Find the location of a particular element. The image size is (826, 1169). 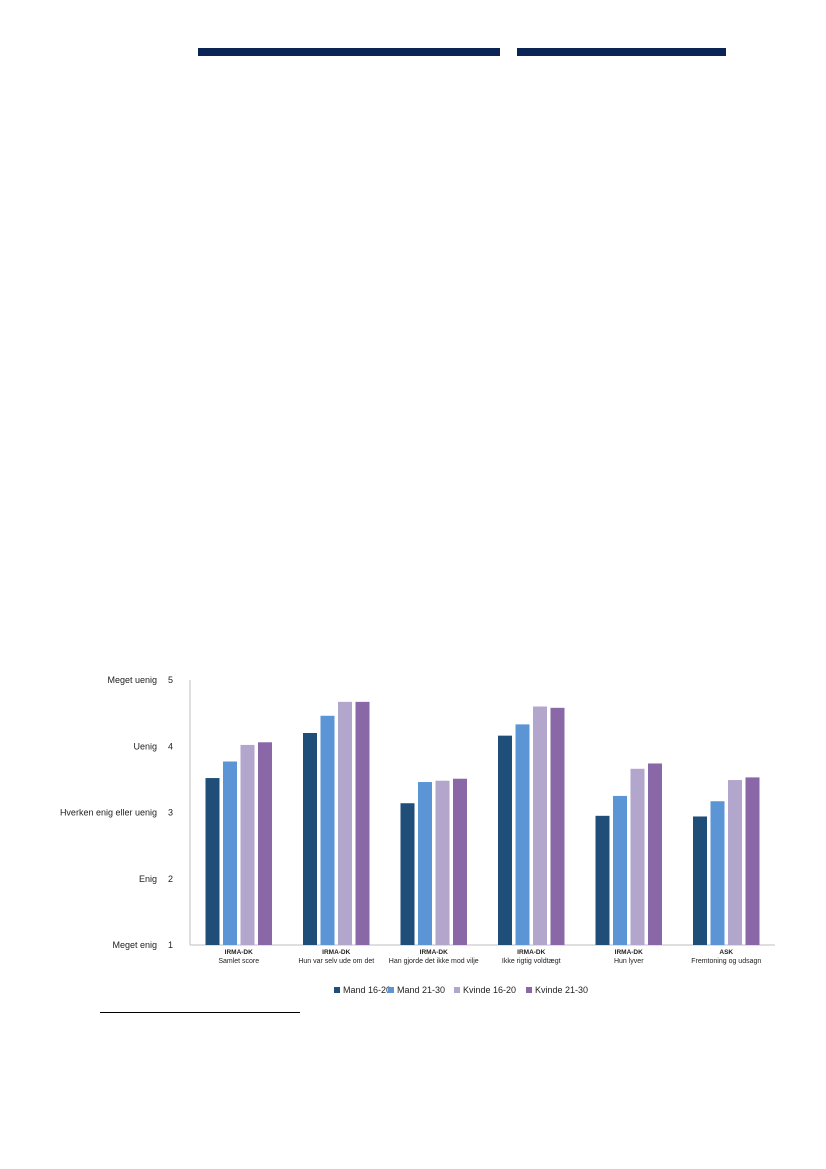

category-label-line2: Samlet score is located at coordinates (238, 961).